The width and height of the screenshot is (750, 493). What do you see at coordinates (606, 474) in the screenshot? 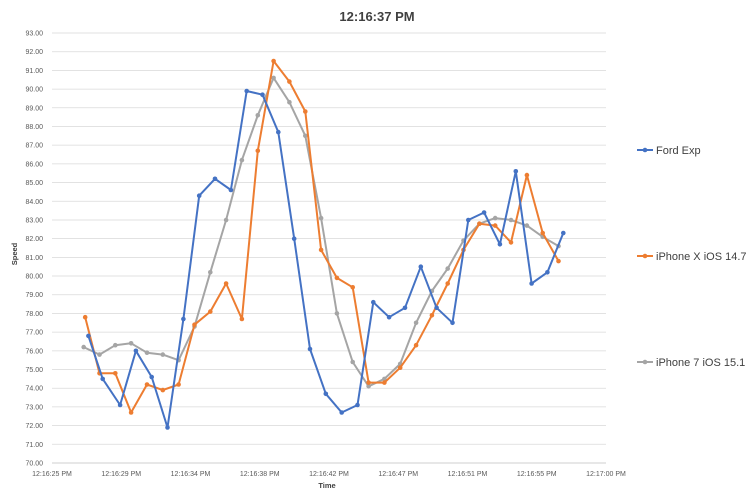
I see `x-tick-label: 12:17:00 PM` at bounding box center [606, 474].